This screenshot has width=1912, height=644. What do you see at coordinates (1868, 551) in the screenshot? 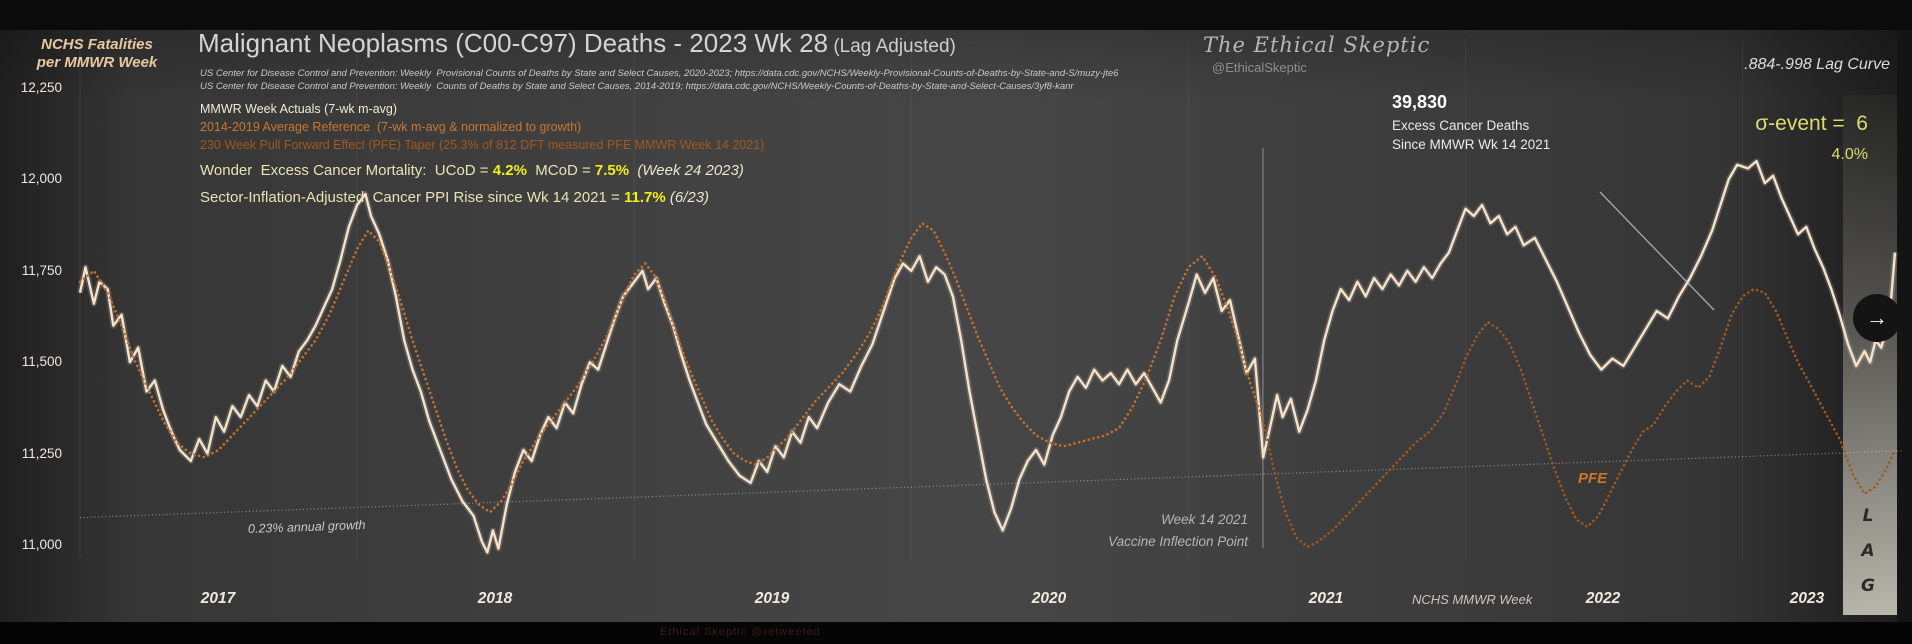
I see `lag-letter-a: A` at bounding box center [1868, 551].